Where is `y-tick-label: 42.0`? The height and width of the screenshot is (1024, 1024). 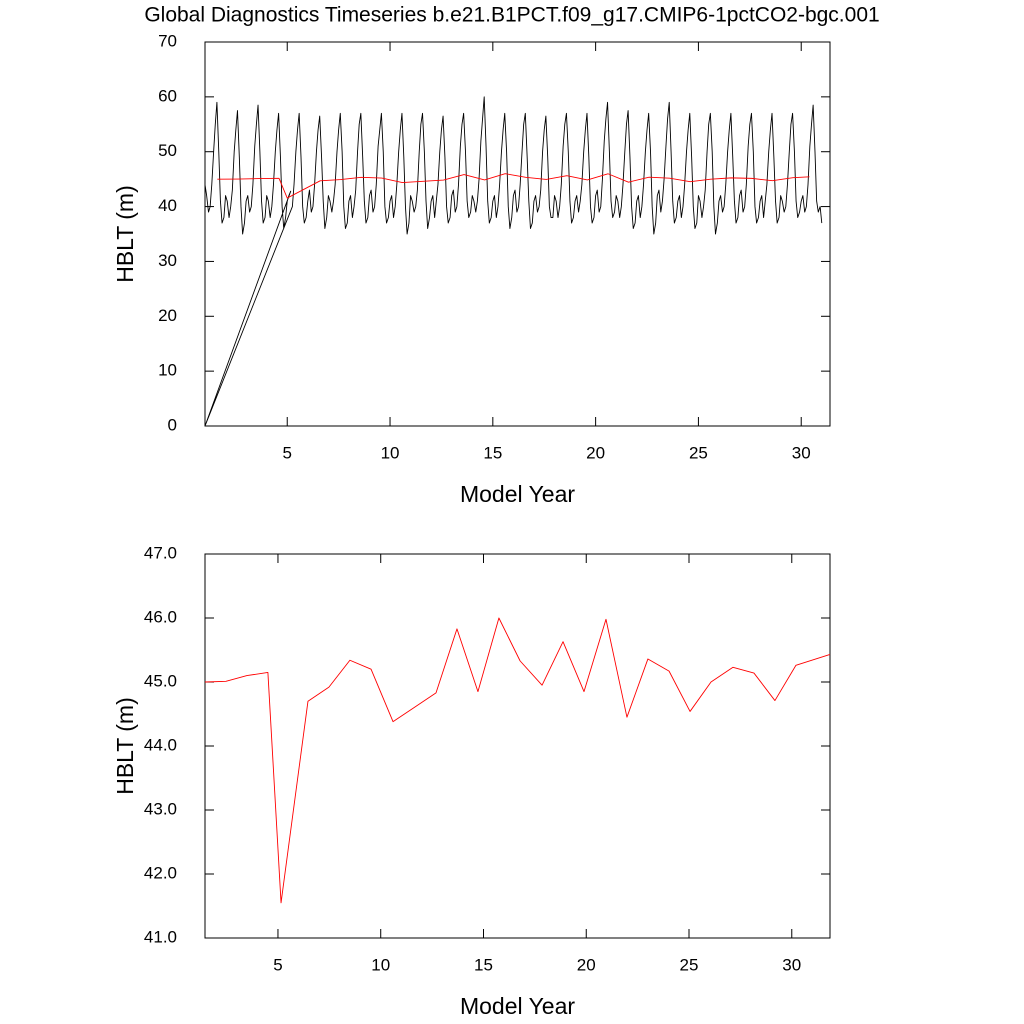 y-tick-label: 42.0 is located at coordinates (160, 872).